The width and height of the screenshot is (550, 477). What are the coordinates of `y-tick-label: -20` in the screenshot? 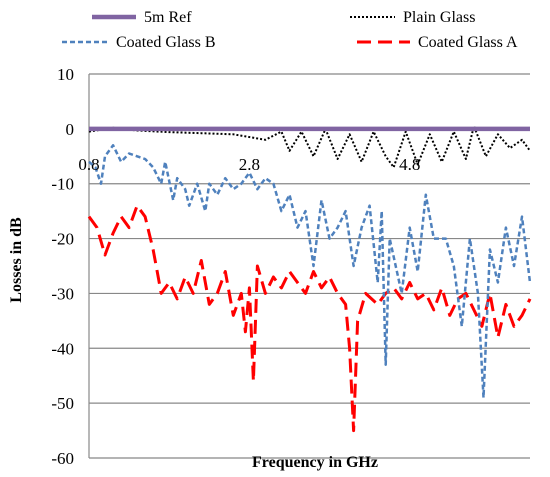 It's located at (62, 239).